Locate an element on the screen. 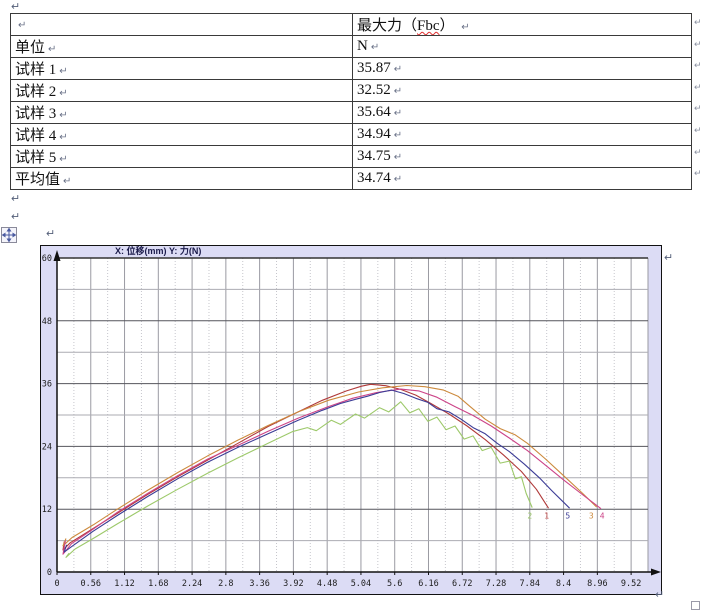  row-label-cell: 试样 3 ↵ is located at coordinates (181, 112).